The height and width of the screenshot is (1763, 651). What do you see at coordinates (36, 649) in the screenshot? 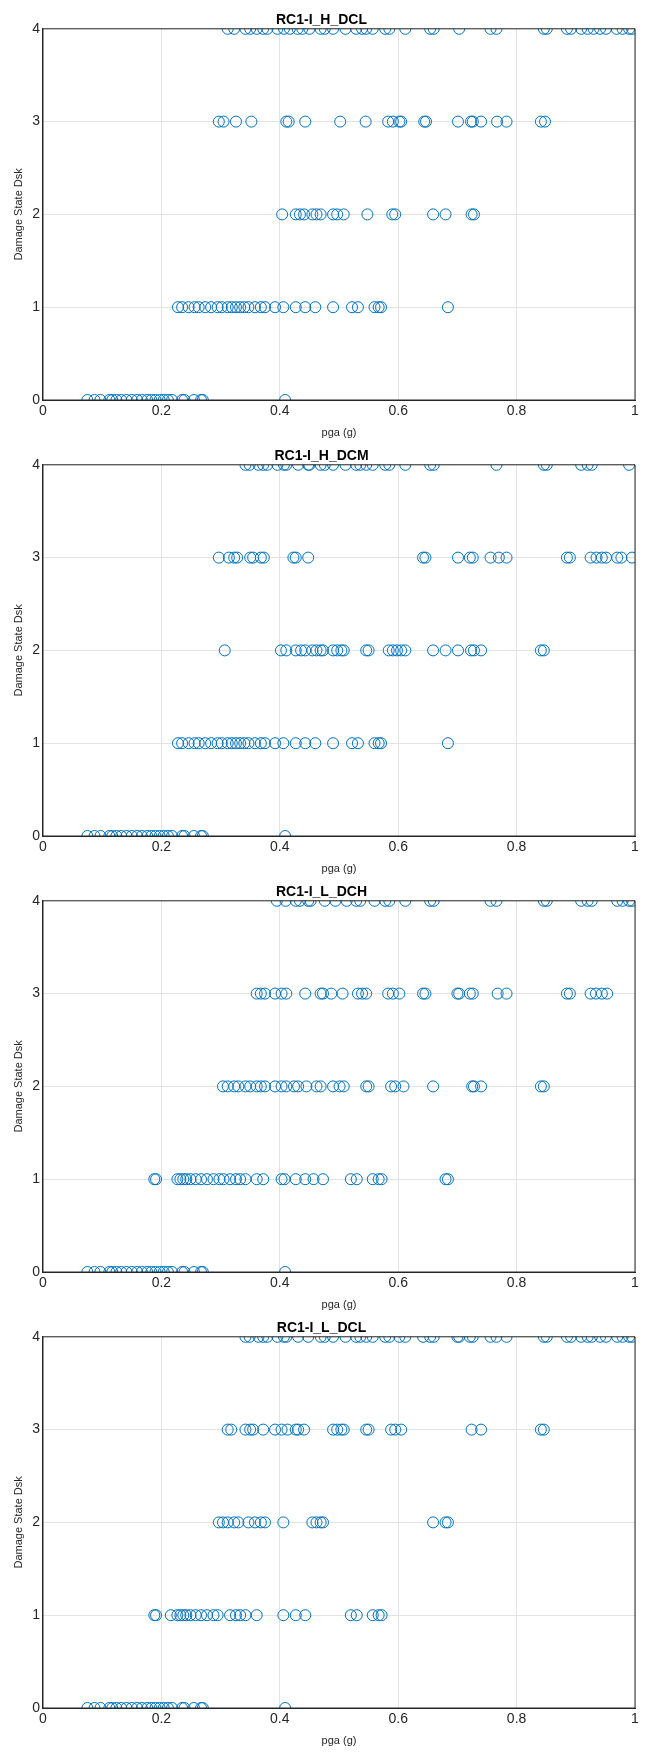
I see `y-tick-label: 2` at bounding box center [36, 649].